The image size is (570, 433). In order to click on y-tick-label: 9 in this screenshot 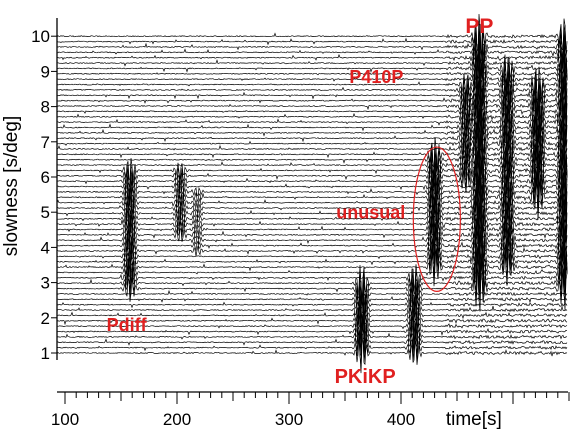, I will do `click(45, 71)`.